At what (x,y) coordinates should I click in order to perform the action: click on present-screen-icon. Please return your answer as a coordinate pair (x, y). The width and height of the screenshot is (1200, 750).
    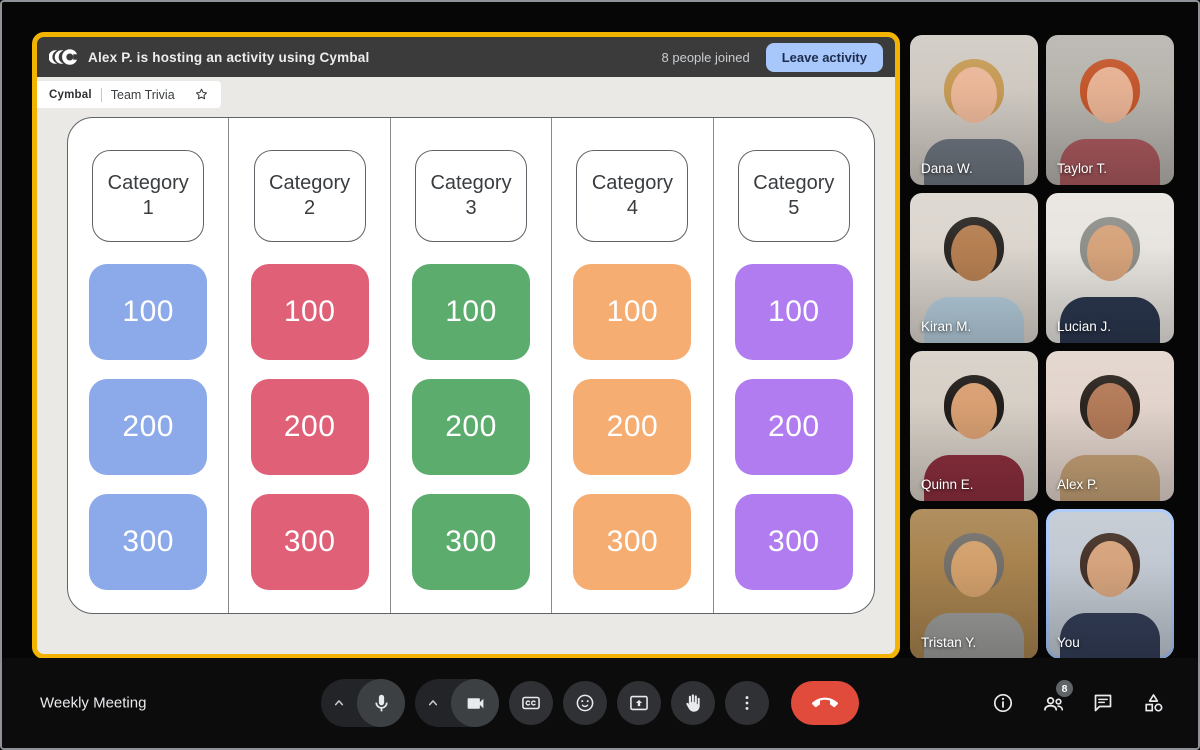
    Looking at the image, I should click on (639, 703).